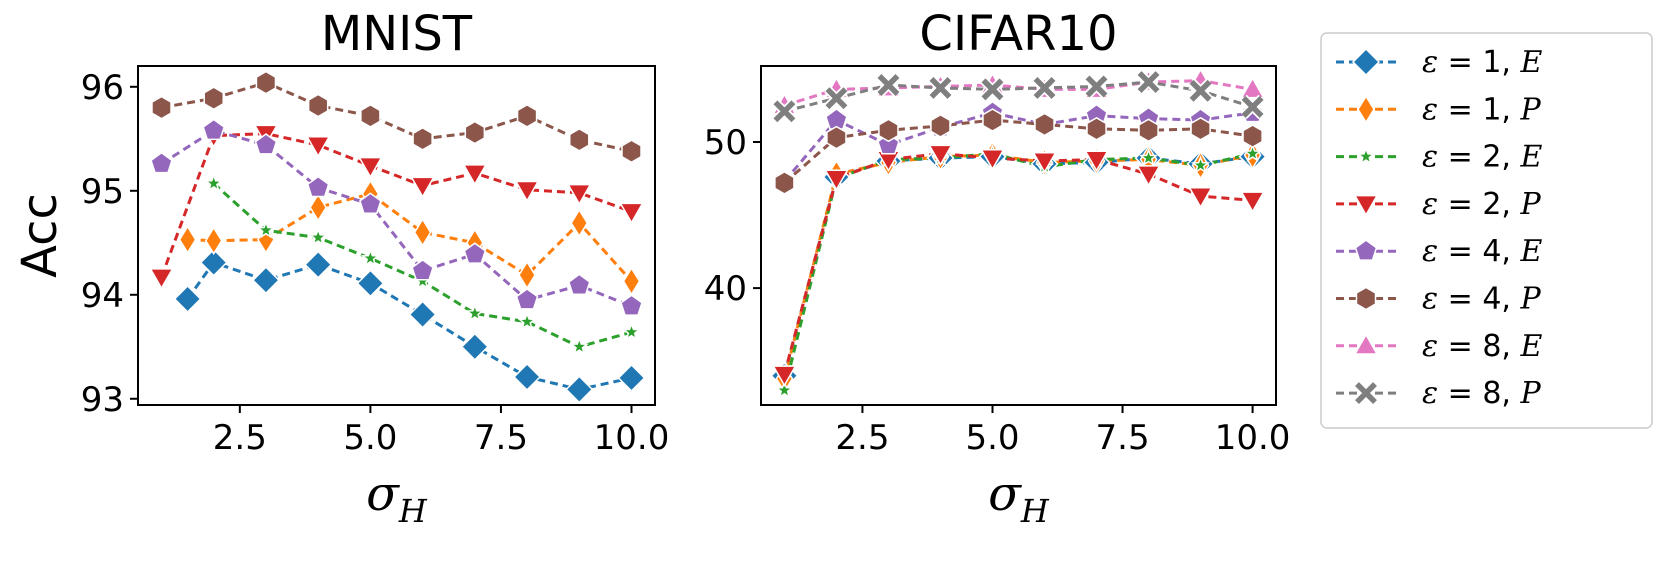 The width and height of the screenshot is (1661, 562). I want to click on cifar10-line-e8P, so click(1019, 96).